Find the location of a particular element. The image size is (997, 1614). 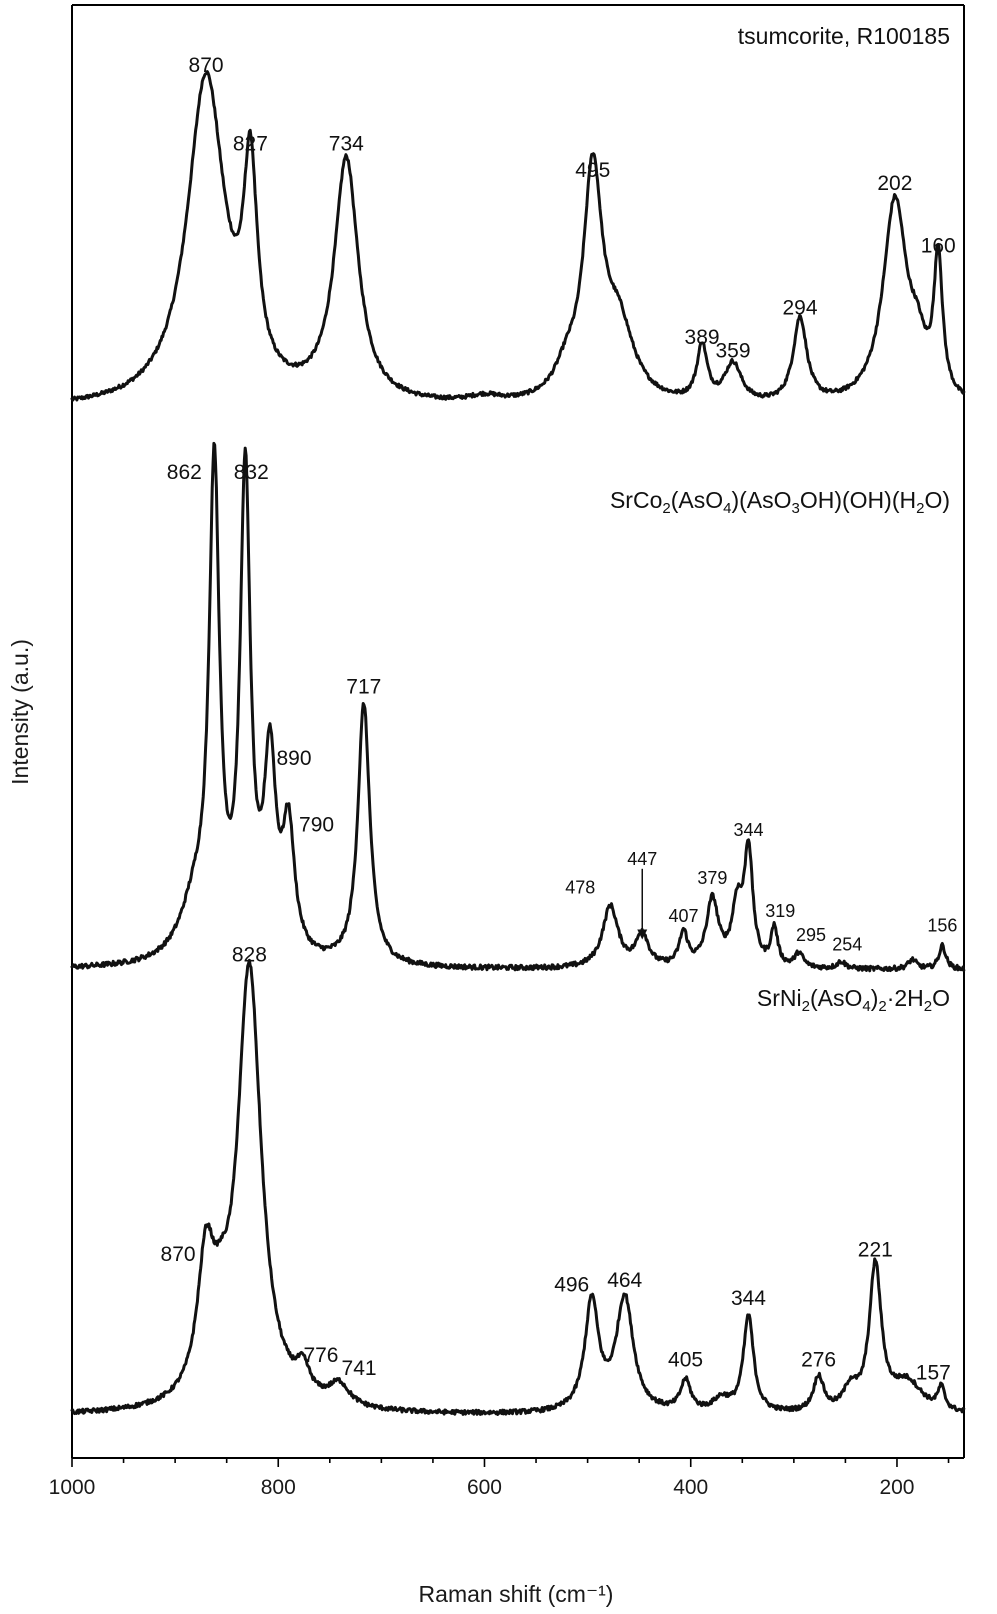

x-tick-label: 400 is located at coordinates (690, 1487).